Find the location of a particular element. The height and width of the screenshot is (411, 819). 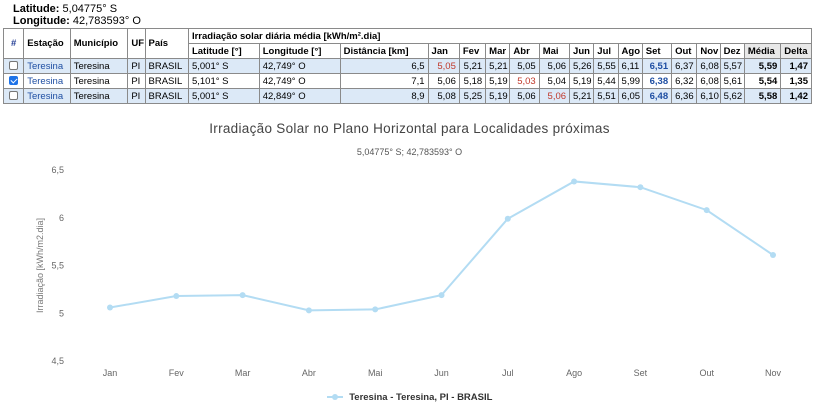

col-month-fev: Fev is located at coordinates (472, 51).